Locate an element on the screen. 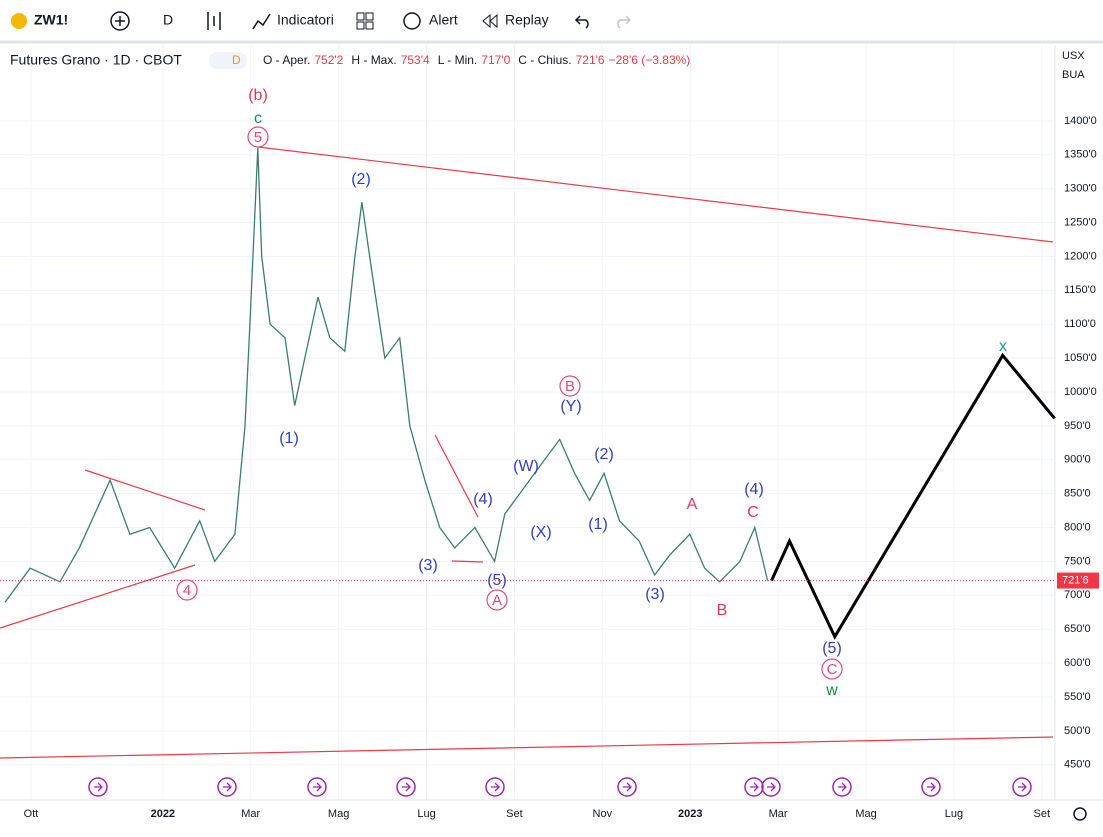 The height and width of the screenshot is (837, 1103). ohlc-label: O - Aper. is located at coordinates (286, 60).